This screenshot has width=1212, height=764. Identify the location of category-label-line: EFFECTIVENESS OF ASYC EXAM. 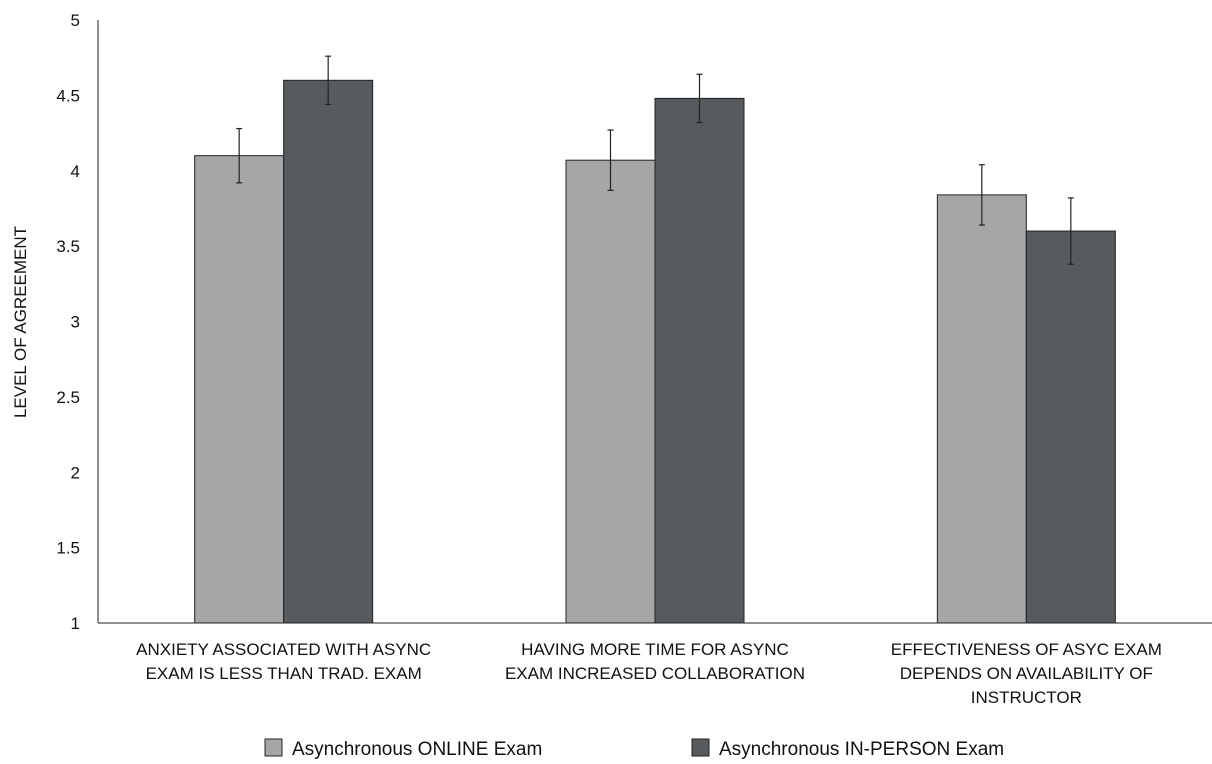
(1026, 649).